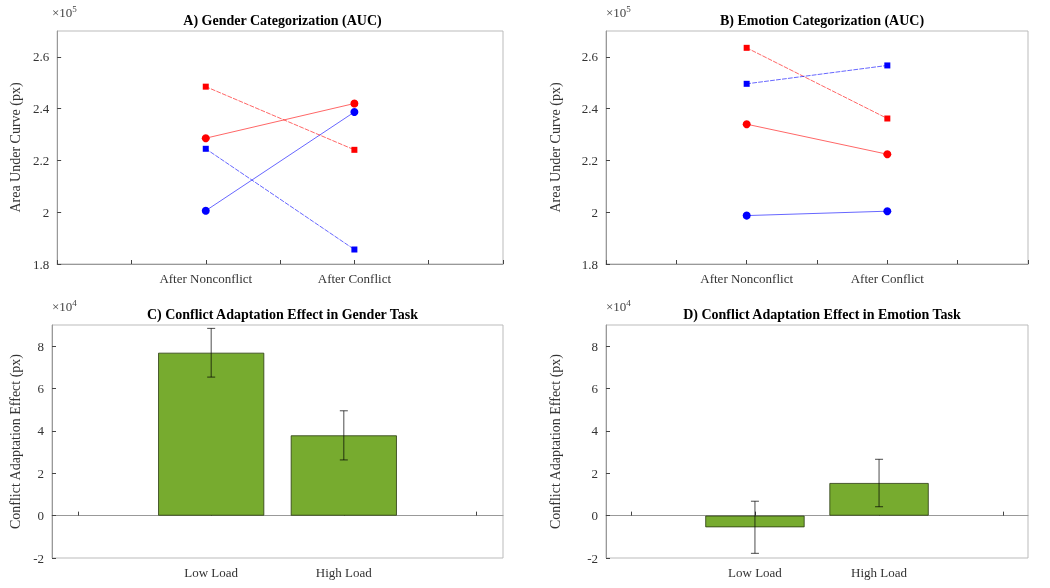 The width and height of the screenshot is (1050, 588). What do you see at coordinates (822, 314) in the screenshot?
I see `chart-title: D) Conflict Adaptation Effect in Emotion Task` at bounding box center [822, 314].